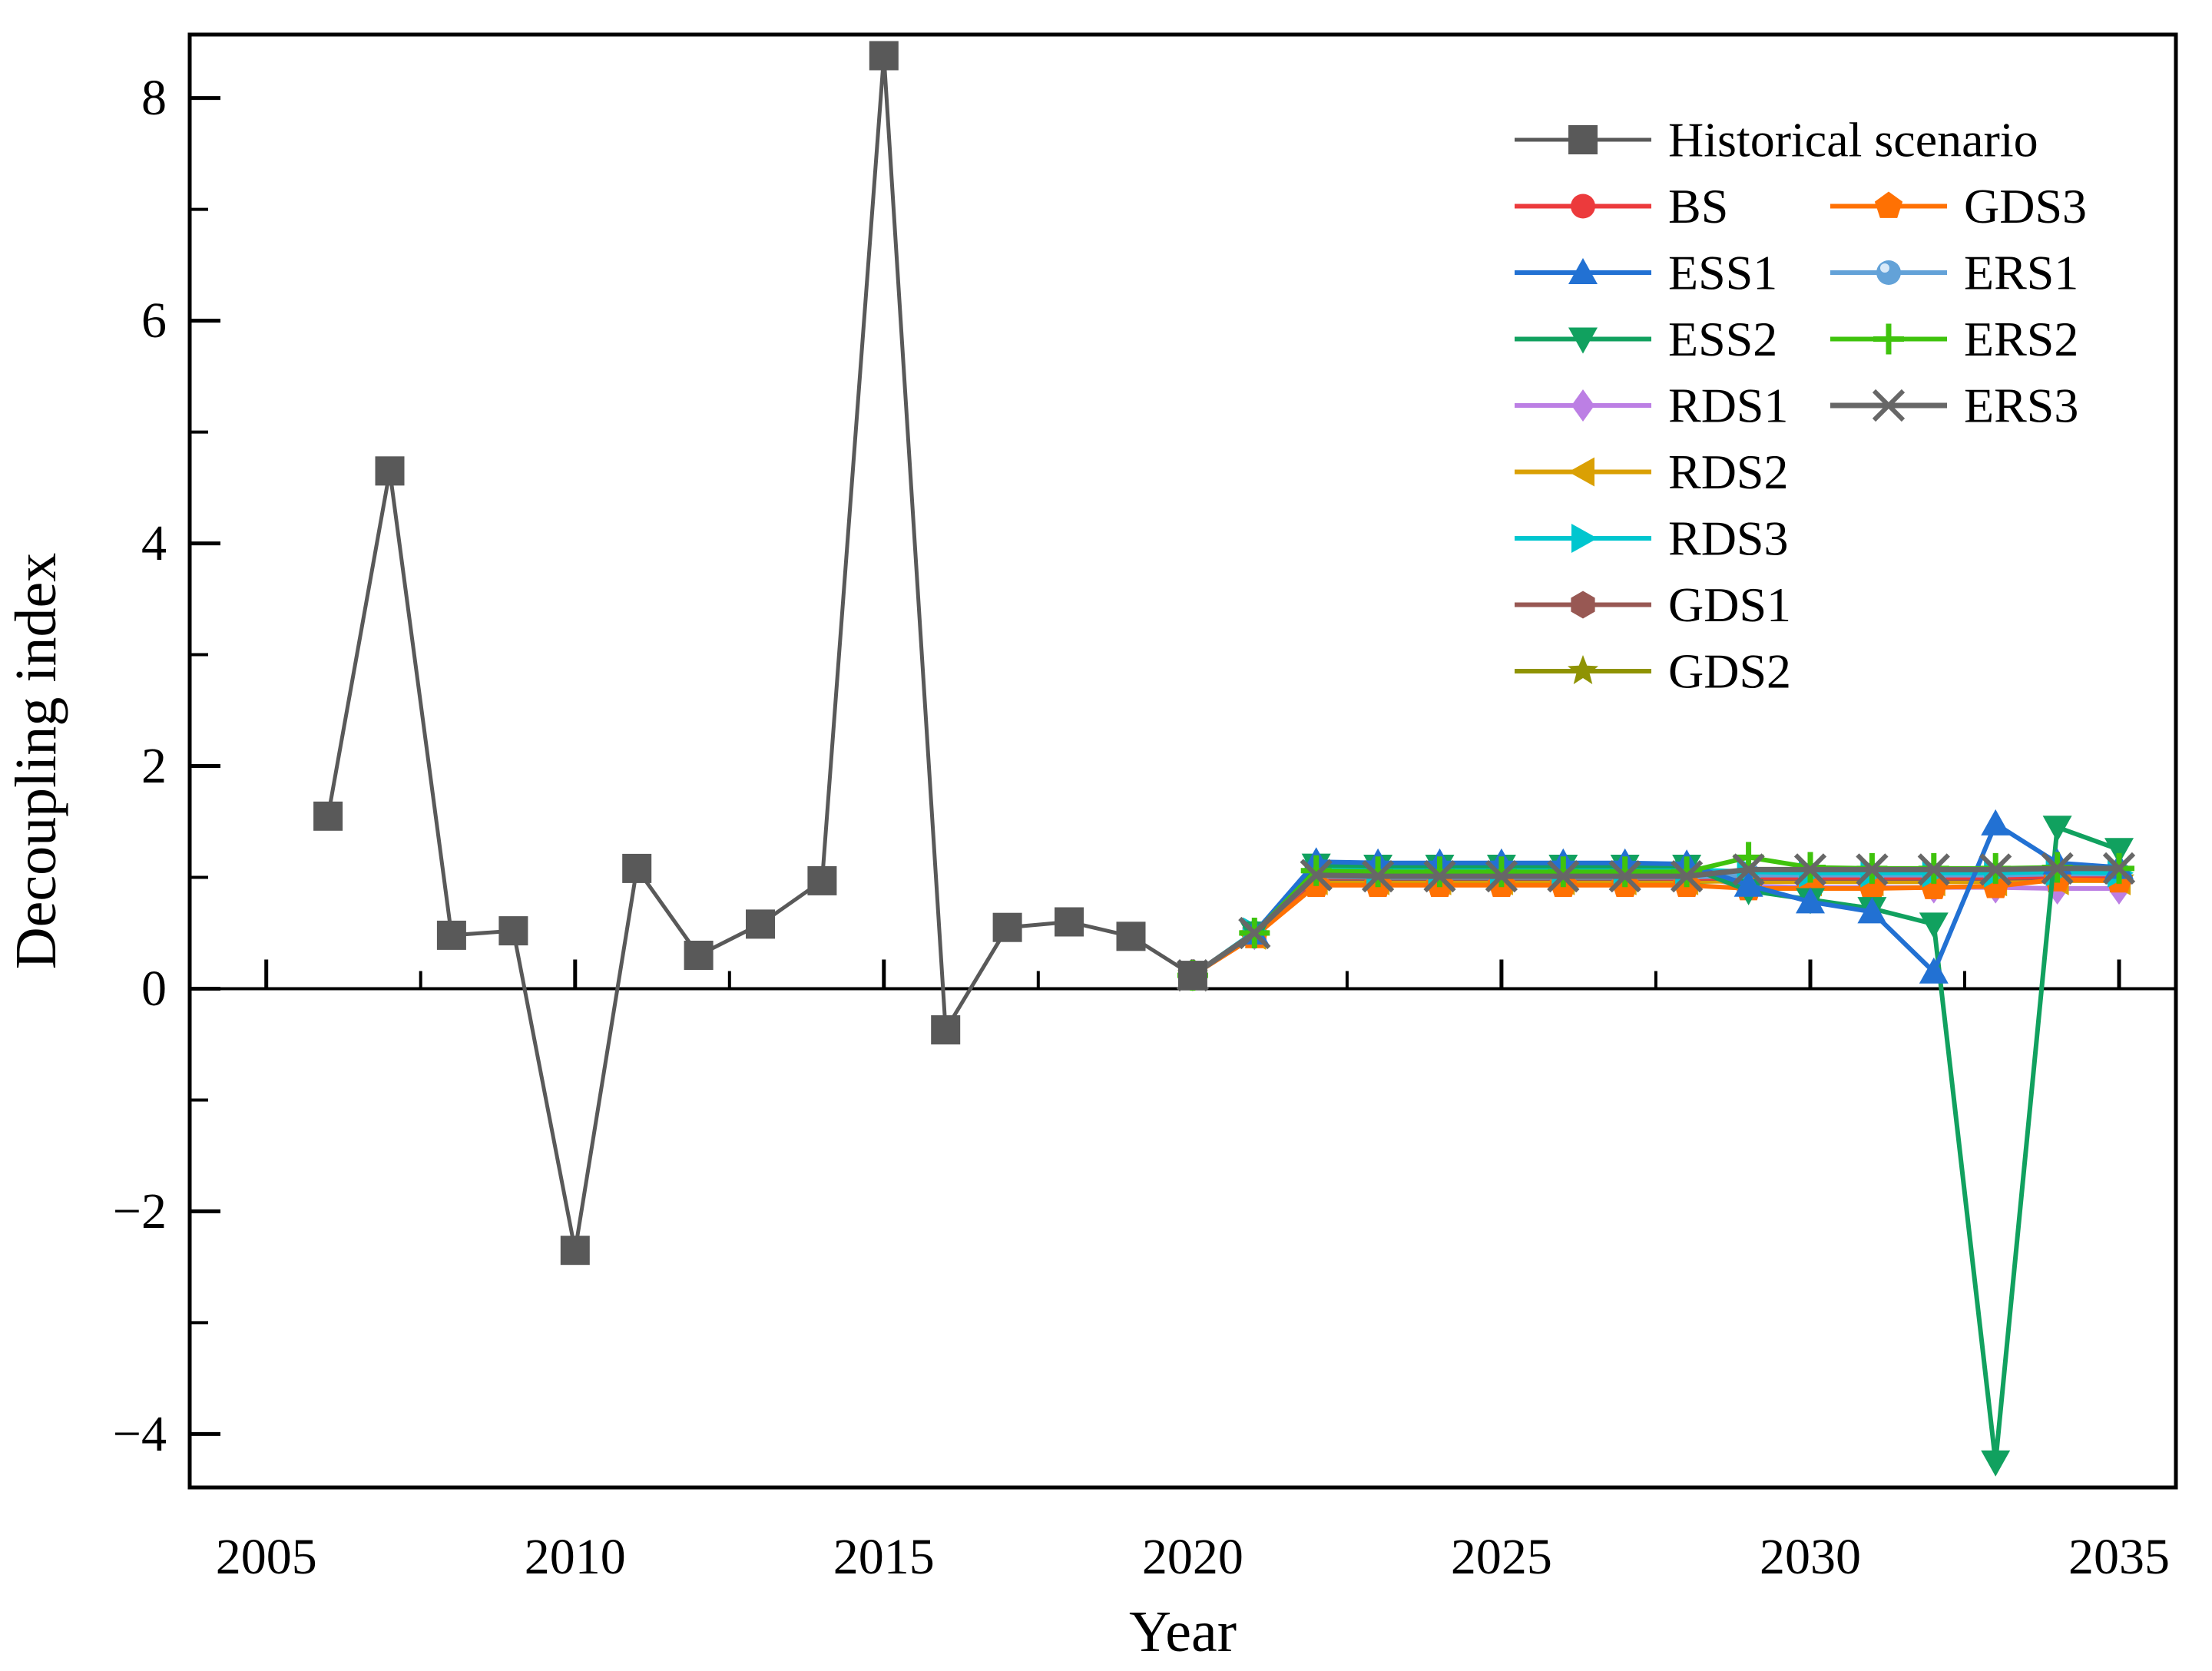 The width and height of the screenshot is (2212, 1671). Describe the element at coordinates (140, 1434) in the screenshot. I see `y-tick-label: −4` at that location.